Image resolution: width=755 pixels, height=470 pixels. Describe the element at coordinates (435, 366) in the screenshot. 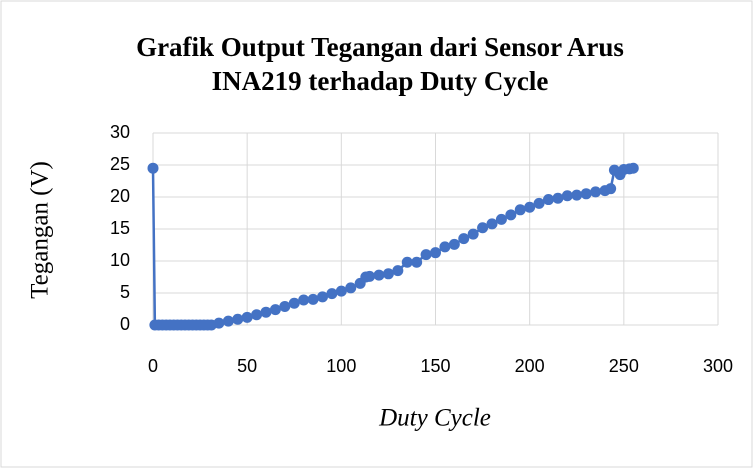

I see `x-tick-label: 150` at that location.